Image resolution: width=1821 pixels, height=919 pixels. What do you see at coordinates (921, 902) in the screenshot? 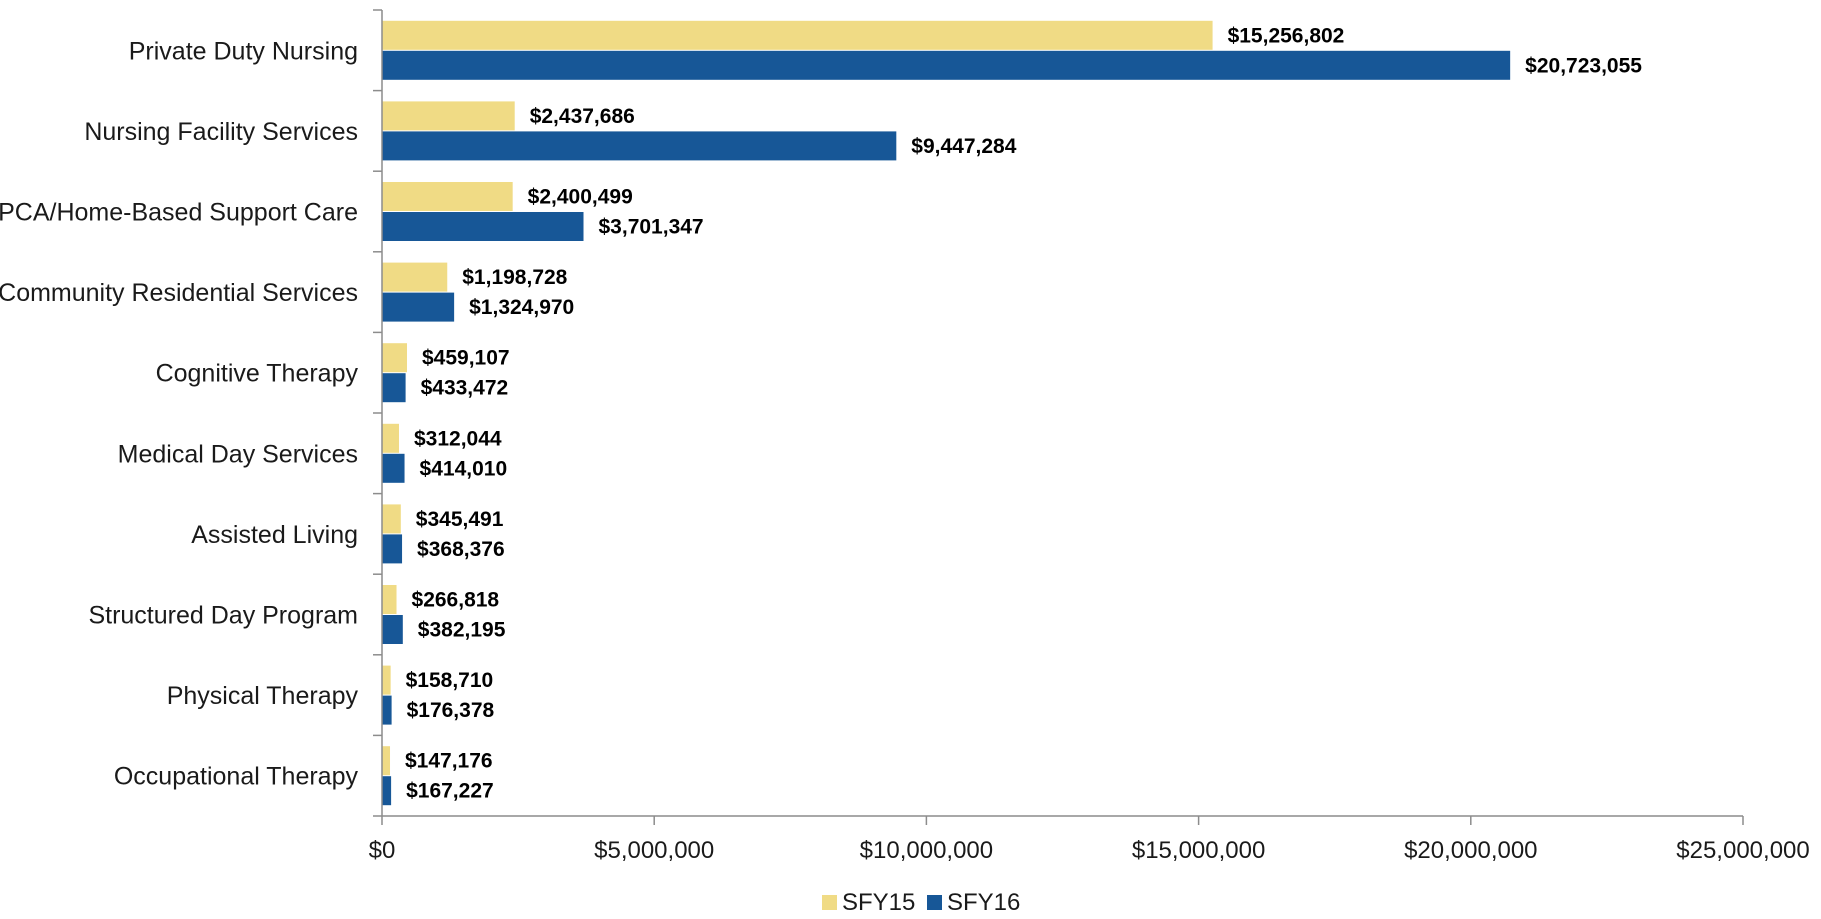
I see `legend: SFY15 SFY16` at bounding box center [921, 902].